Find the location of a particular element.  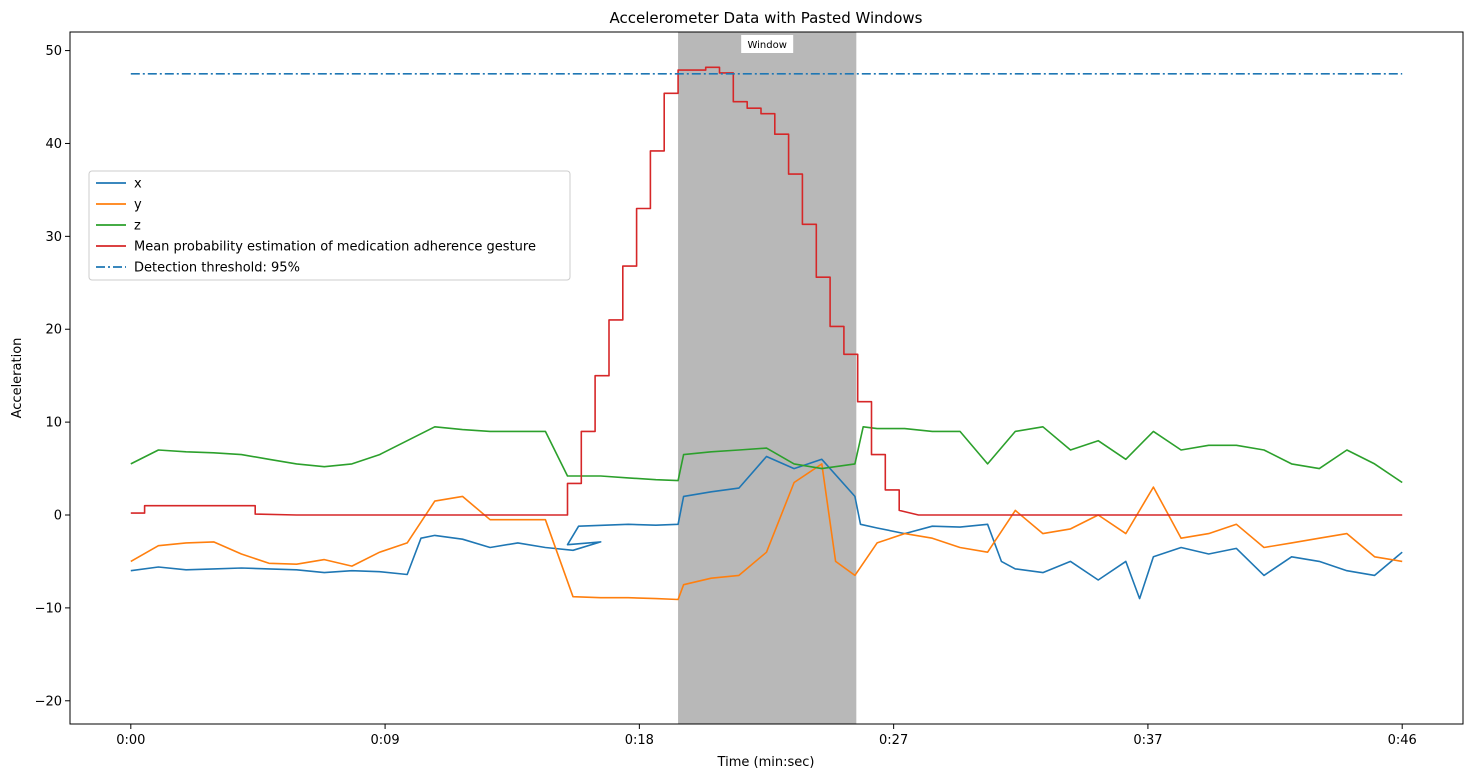

window-region-layer: Window is located at coordinates (767, 378).